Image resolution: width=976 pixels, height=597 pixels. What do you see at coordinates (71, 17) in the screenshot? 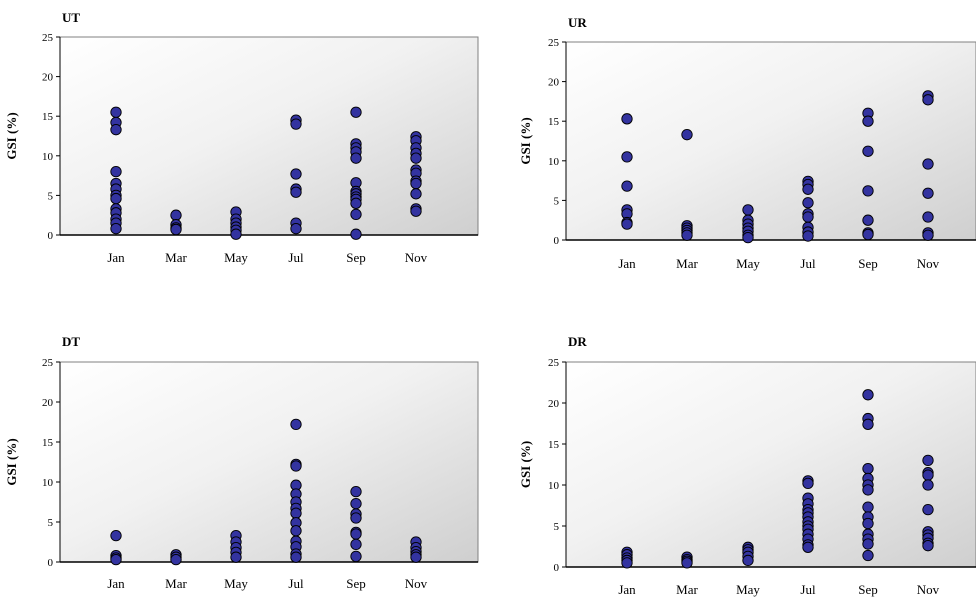
I see `chart-title: UT` at bounding box center [71, 17].